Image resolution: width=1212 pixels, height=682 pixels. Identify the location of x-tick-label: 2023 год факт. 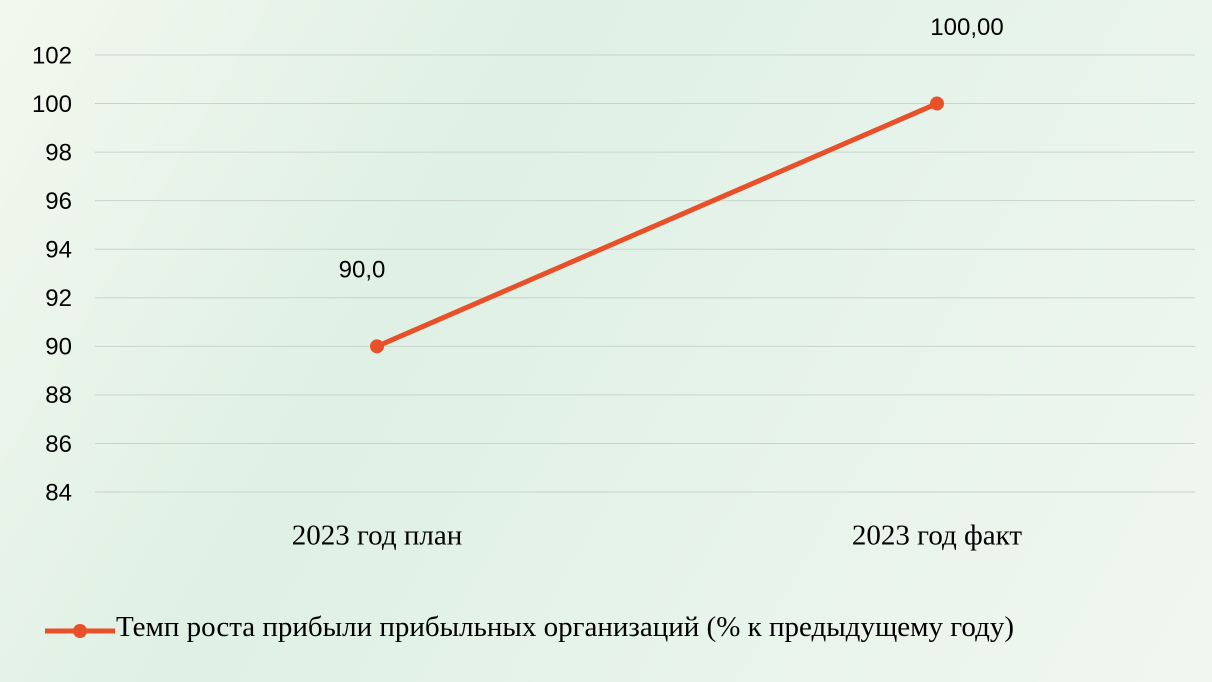
(937, 536).